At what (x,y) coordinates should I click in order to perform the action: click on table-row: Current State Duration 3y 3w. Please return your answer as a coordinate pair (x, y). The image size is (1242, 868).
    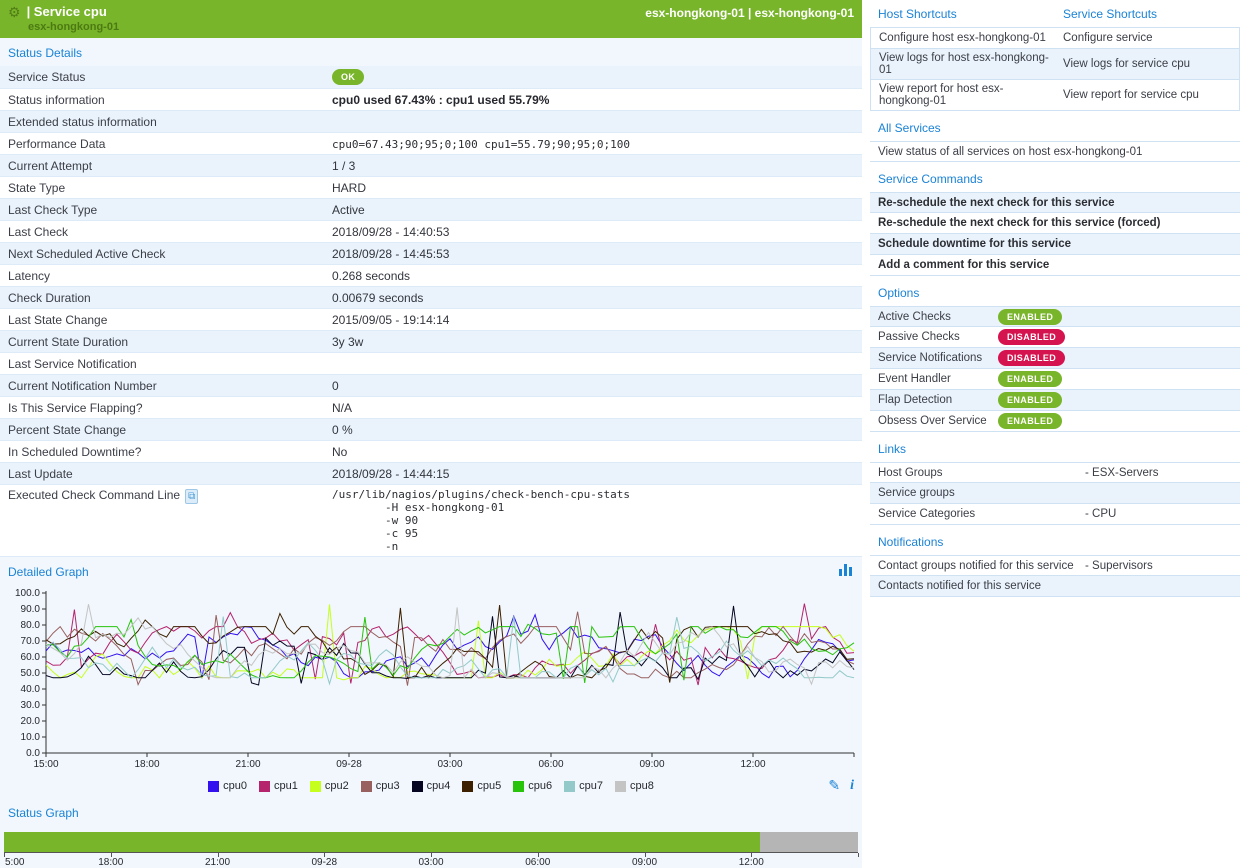
    Looking at the image, I should click on (431, 342).